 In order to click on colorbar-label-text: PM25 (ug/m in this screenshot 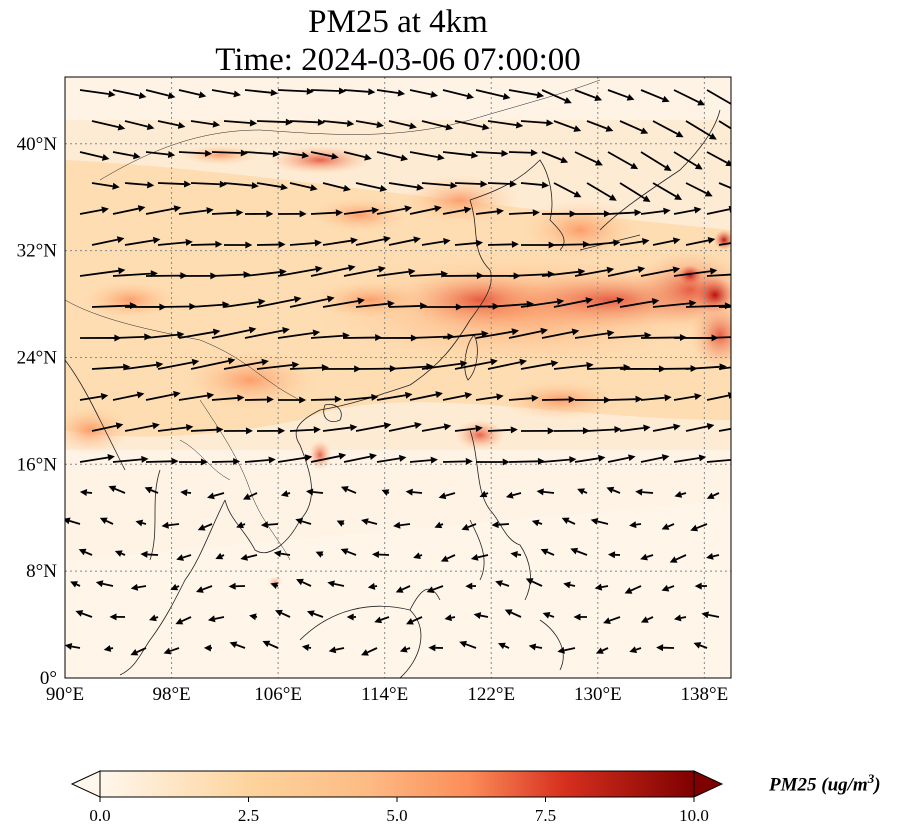, I will do `click(818, 785)`.